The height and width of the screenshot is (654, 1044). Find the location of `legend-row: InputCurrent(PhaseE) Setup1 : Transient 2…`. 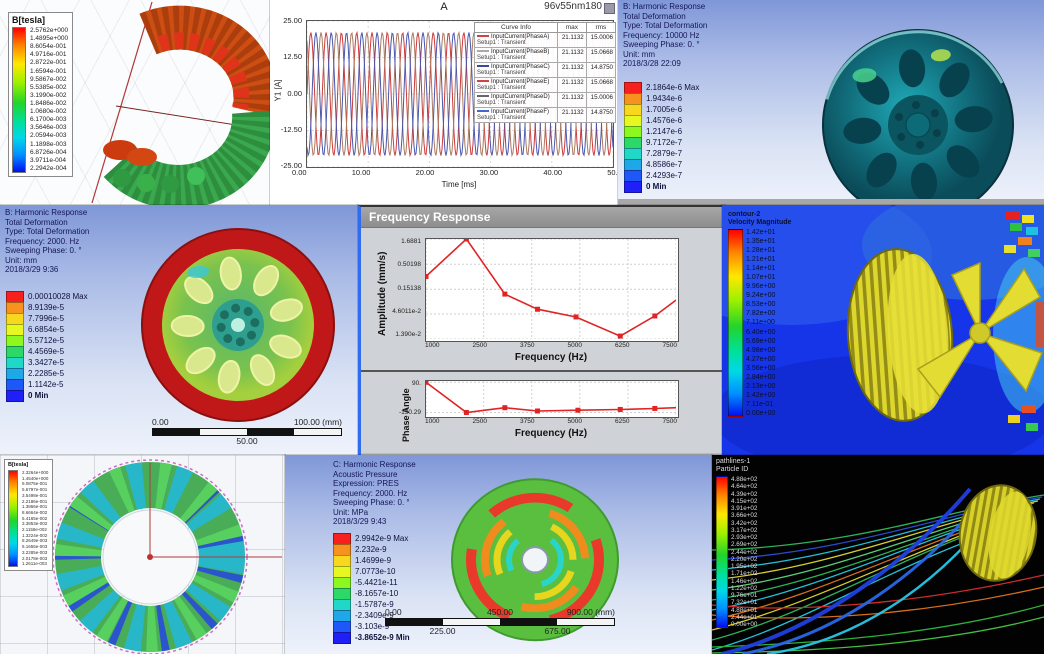

legend-row: InputCurrent(PhaseE) Setup1 : Transient 2… is located at coordinates (545, 85).